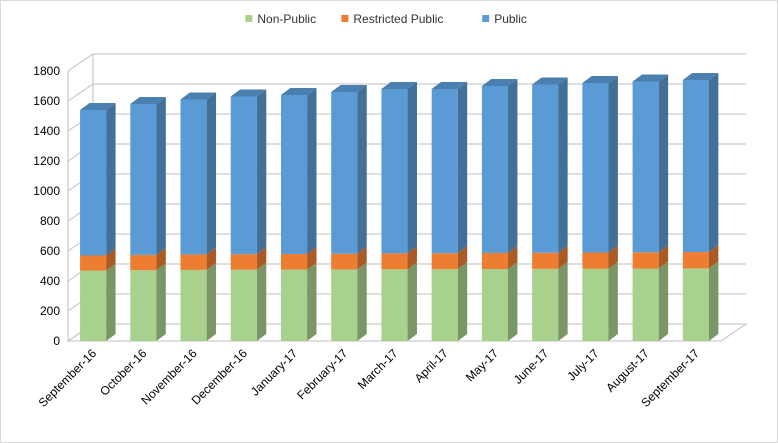 This screenshot has width=778, height=443. I want to click on x-tick-label: June-17, so click(531, 366).